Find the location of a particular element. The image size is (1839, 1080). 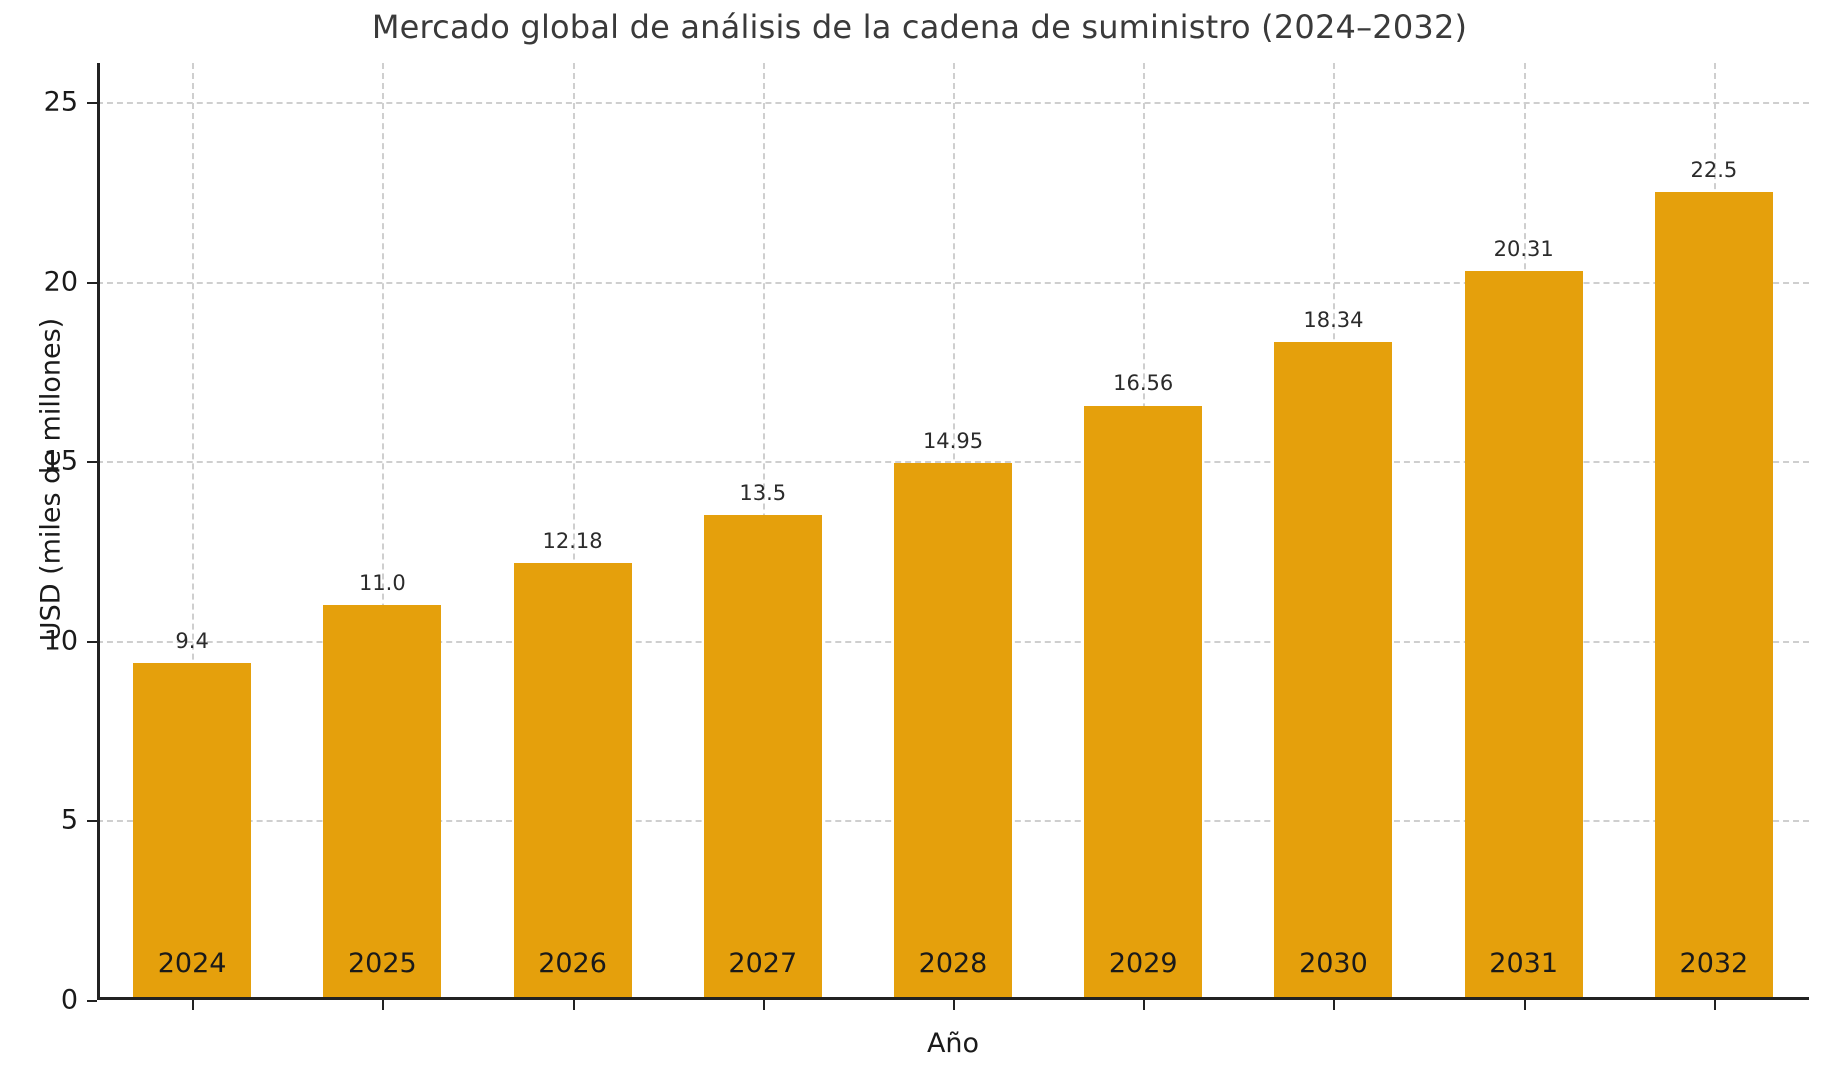

x-tick-label-2031: 2031 is located at coordinates (1524, 963).